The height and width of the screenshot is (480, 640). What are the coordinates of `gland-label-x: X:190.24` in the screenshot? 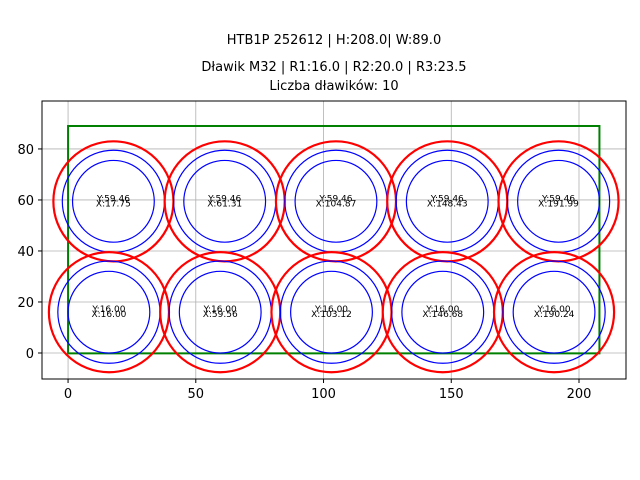 It's located at (554, 315).